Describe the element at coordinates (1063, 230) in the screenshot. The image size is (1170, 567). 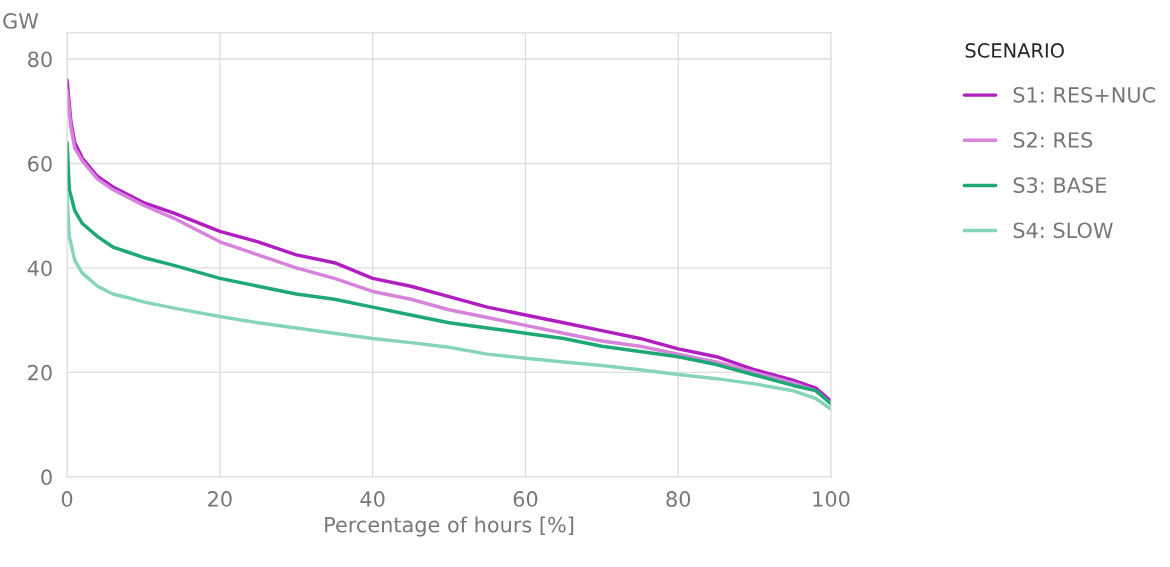
I see `legend-label: S4: SLOW` at that location.